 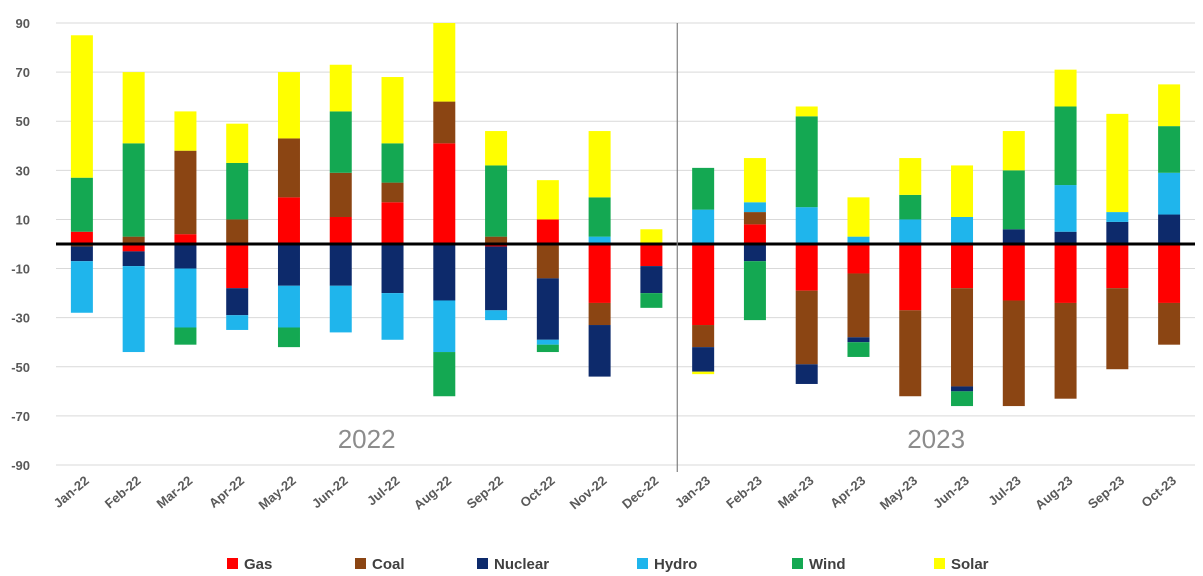 I want to click on y-axis: 90 70 50 30 10 -10 -30 -50 -70 -90, so click(x=20, y=244).